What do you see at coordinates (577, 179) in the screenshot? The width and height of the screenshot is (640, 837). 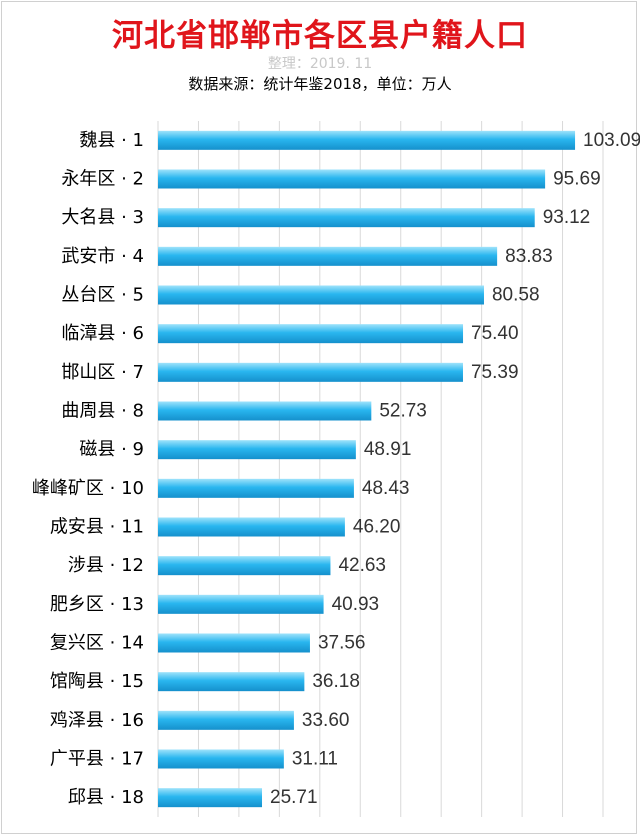 I see `value-label: 95.69` at bounding box center [577, 179].